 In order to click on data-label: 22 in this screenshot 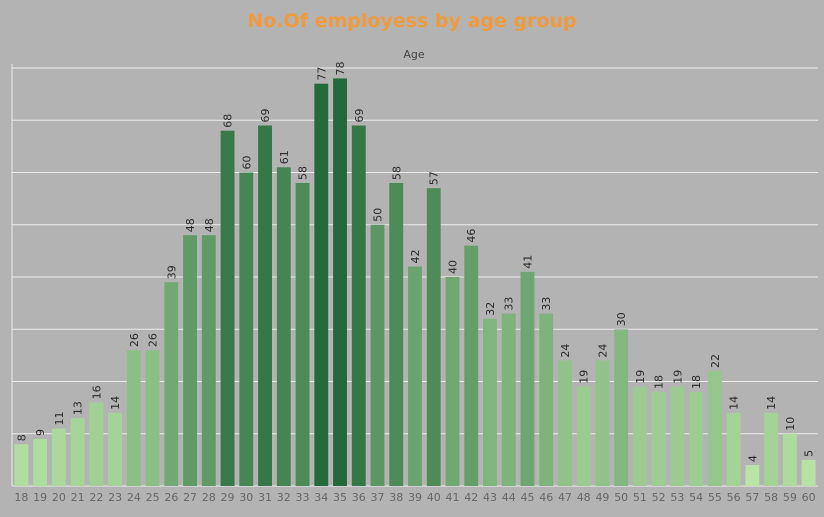, I will do `click(715, 361)`.